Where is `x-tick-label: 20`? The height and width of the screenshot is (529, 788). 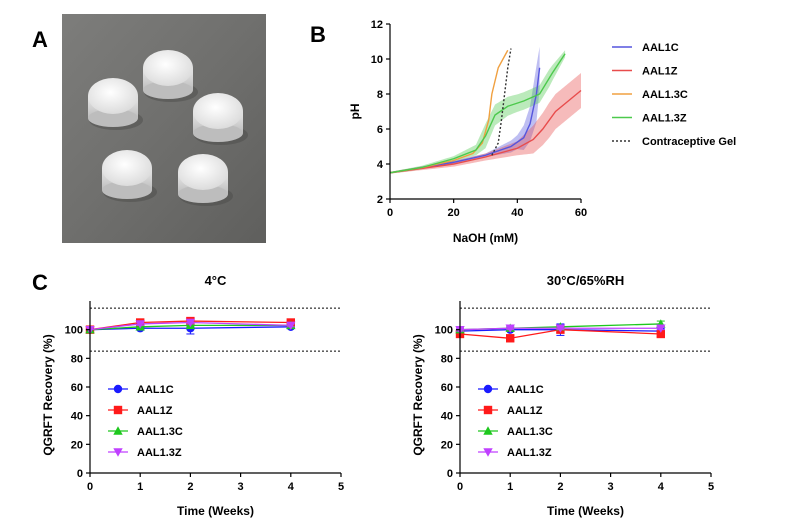
x-tick-label: 20 is located at coordinates (454, 213).